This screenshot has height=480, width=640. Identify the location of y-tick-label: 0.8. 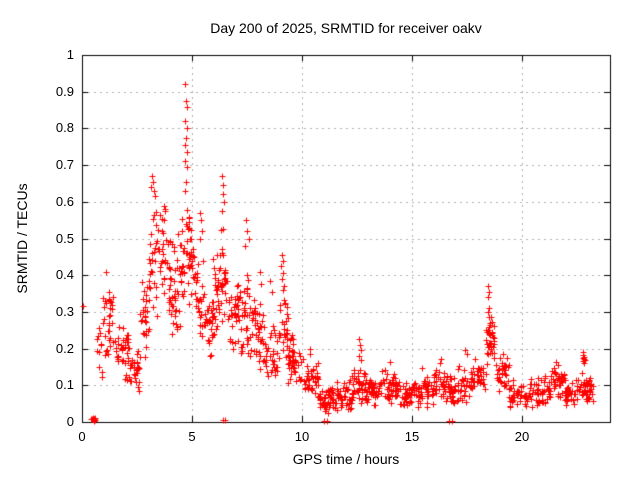
(64, 127).